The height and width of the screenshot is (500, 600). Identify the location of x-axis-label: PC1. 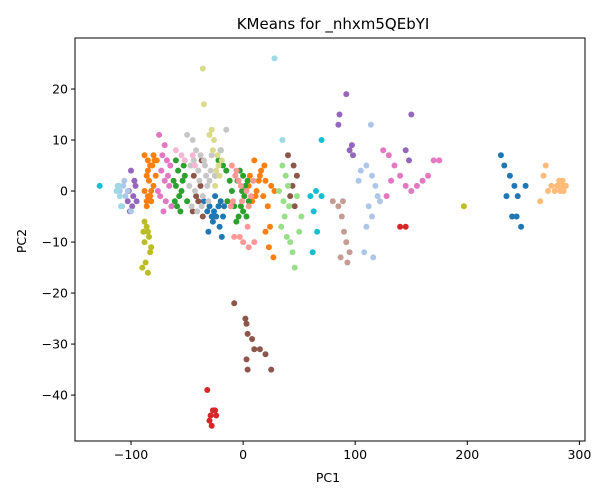
(328, 477).